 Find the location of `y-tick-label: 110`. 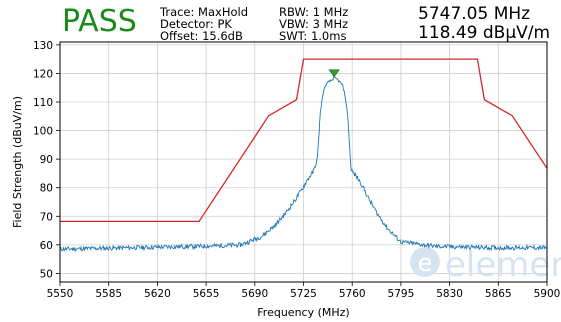

y-tick-label: 110 is located at coordinates (43, 103).